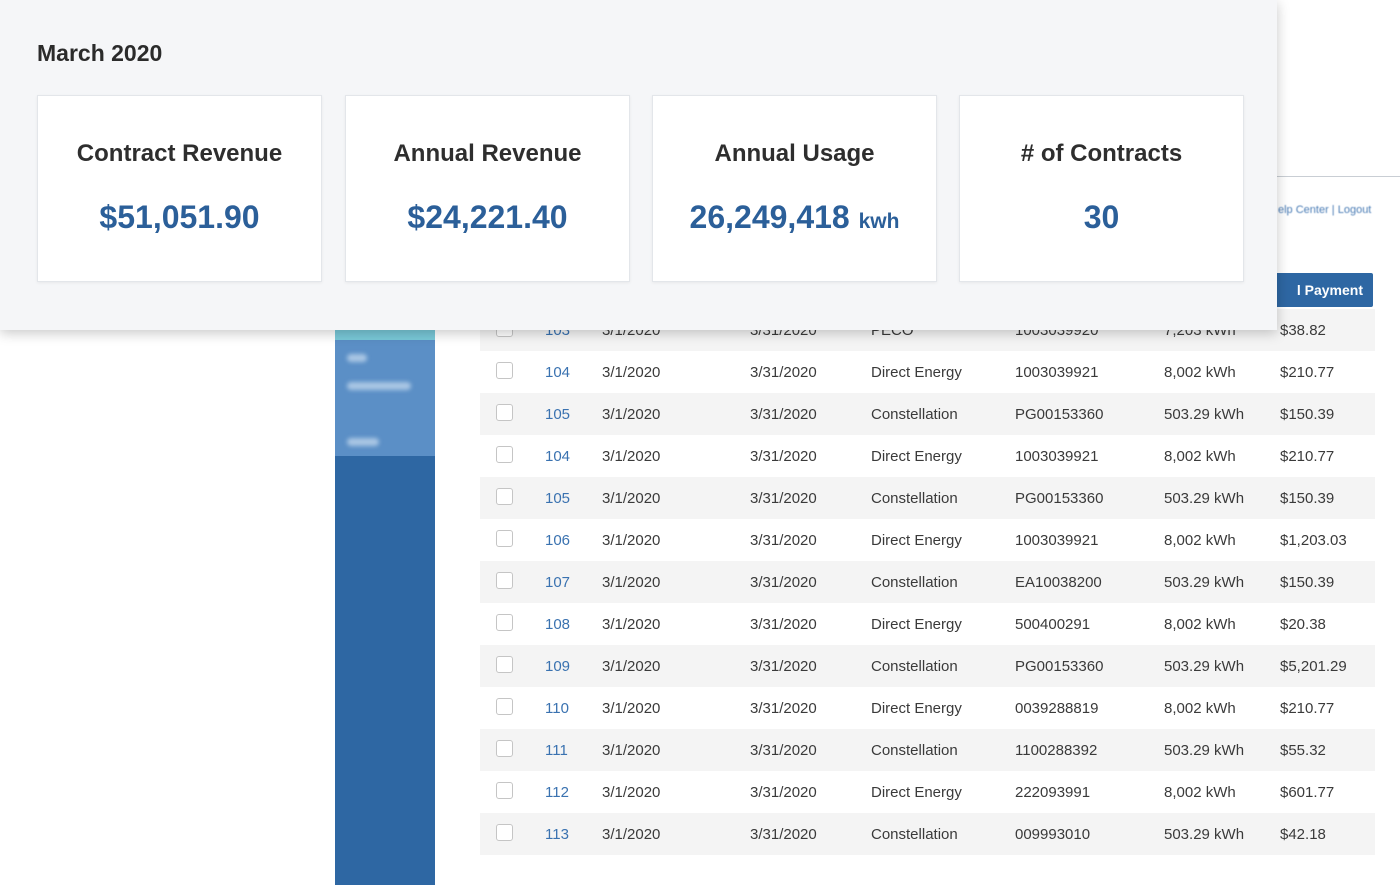 Image resolution: width=1400 pixels, height=885 pixels. Describe the element at coordinates (794, 188) in the screenshot. I see `annual-usage-card: Annual Usage 26,249,418 kwh` at that location.